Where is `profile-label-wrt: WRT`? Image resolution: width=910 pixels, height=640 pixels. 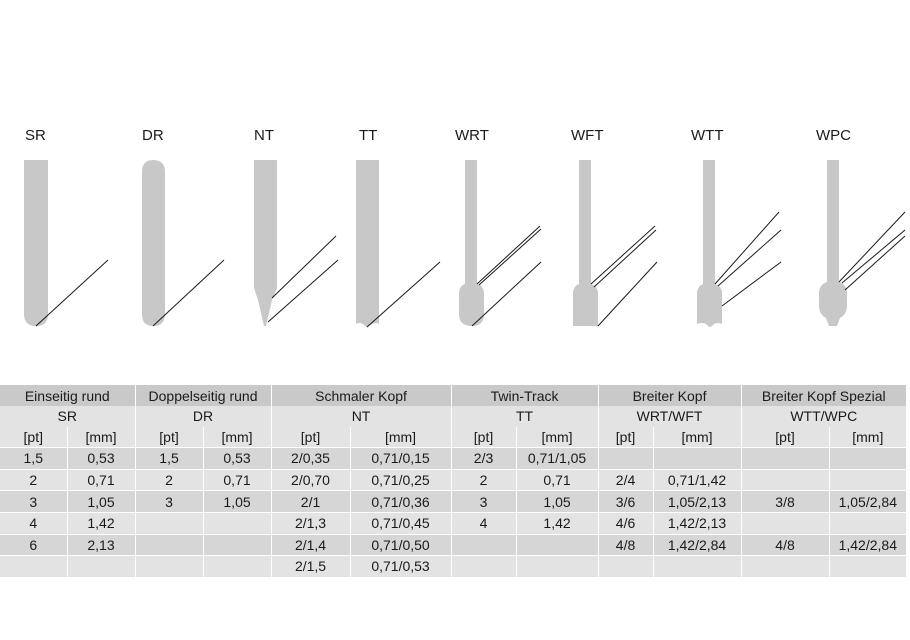 profile-label-wrt: WRT is located at coordinates (472, 135).